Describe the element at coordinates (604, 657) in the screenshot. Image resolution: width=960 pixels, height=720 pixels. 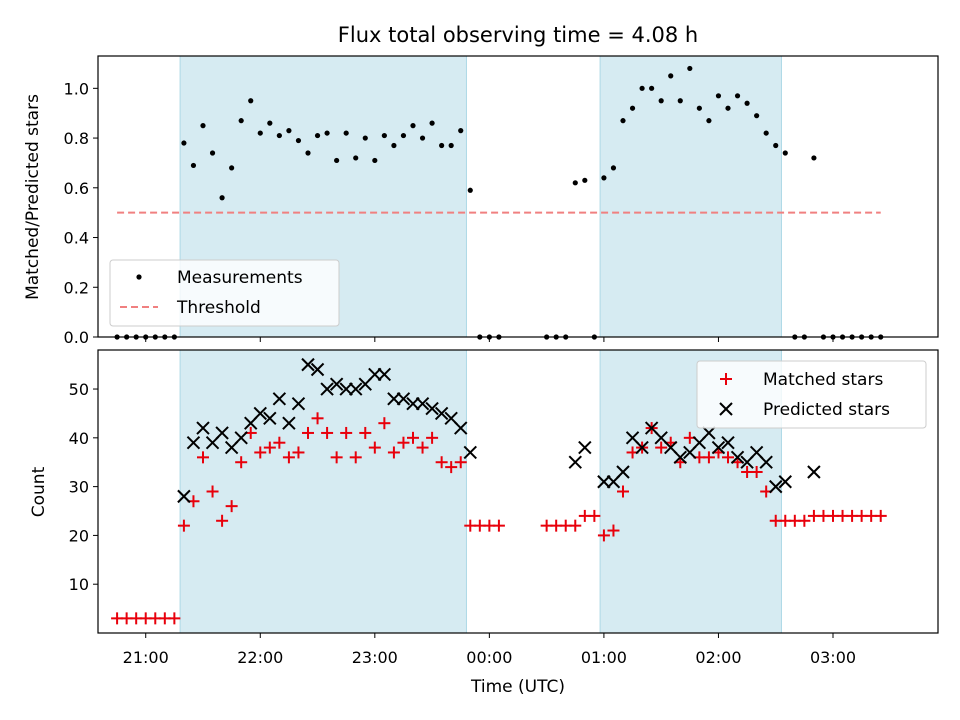
I see `x-tick-label: 01:00` at that location.